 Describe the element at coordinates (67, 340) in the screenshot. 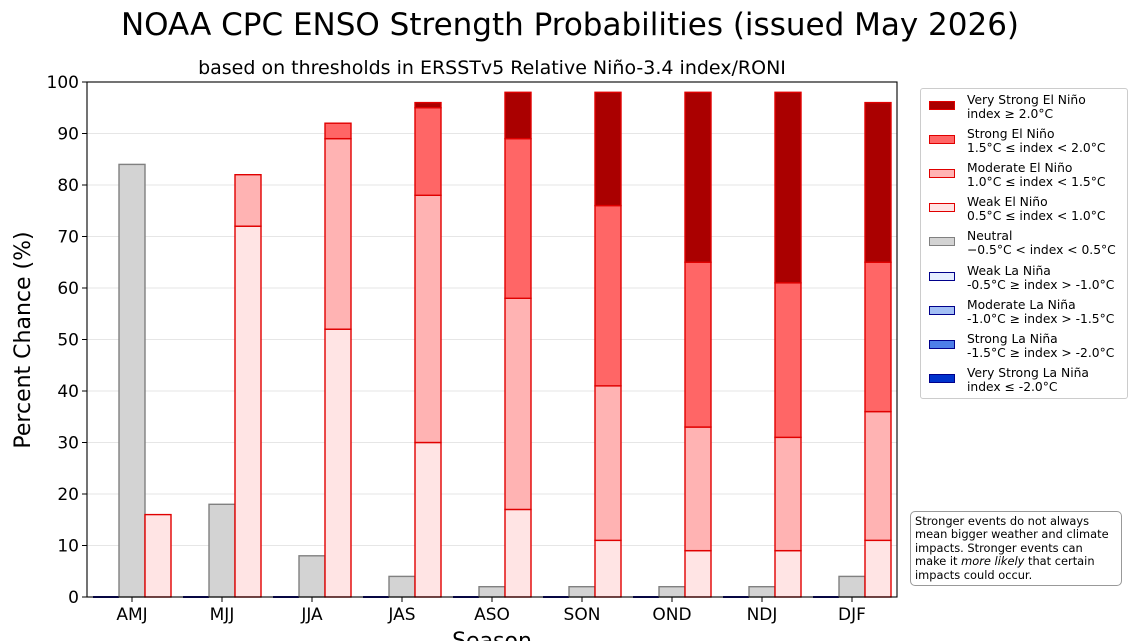

I see `y-ticks: 0 10 20 30 40 50 60 70 80 90 100` at that location.